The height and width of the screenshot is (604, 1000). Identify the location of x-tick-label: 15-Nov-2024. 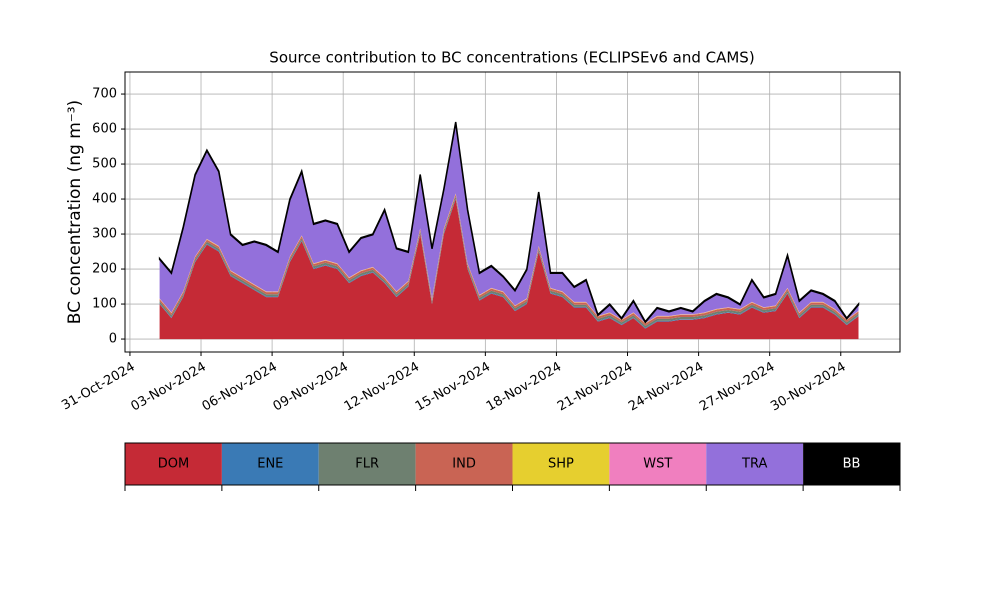
(453, 387).